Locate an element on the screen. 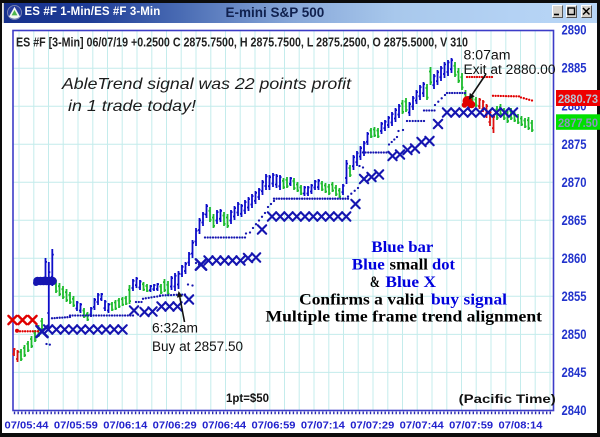 The height and width of the screenshot is (437, 600). svg-text: 2840 is located at coordinates (574, 410).